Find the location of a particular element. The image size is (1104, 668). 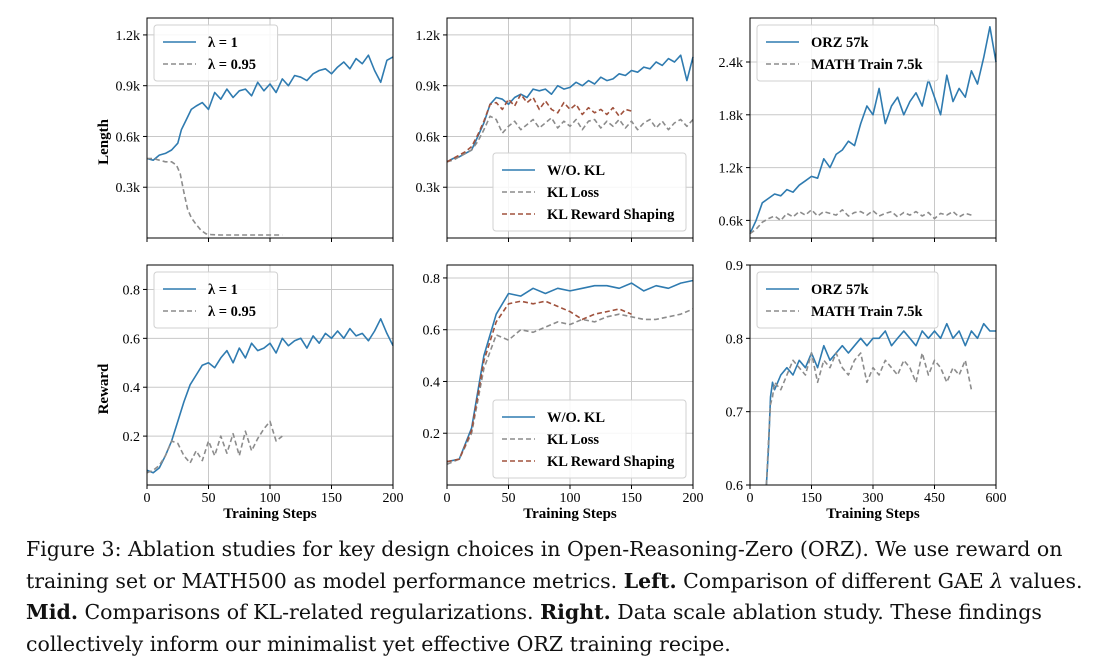

y-tick-label: 0.7 is located at coordinates (735, 413).